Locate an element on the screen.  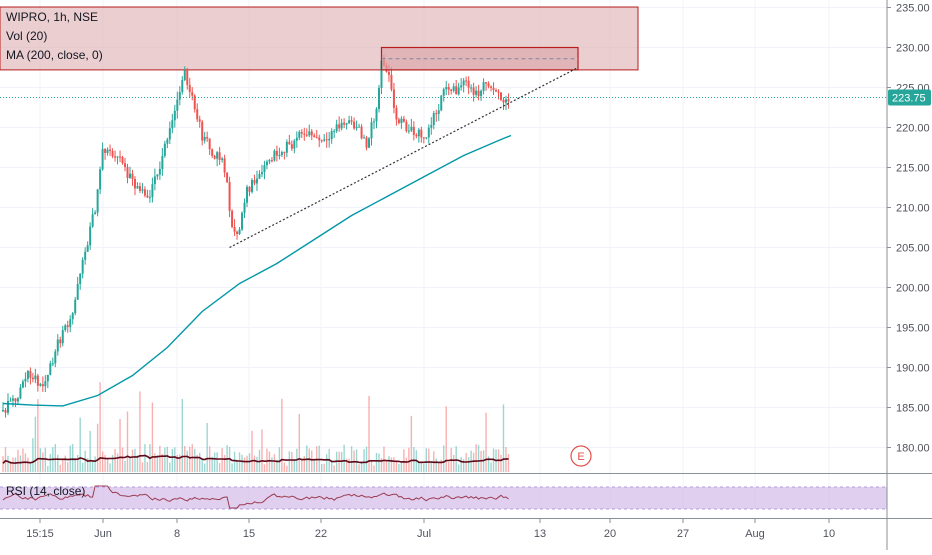
x-tick-label: 27 is located at coordinates (683, 534).